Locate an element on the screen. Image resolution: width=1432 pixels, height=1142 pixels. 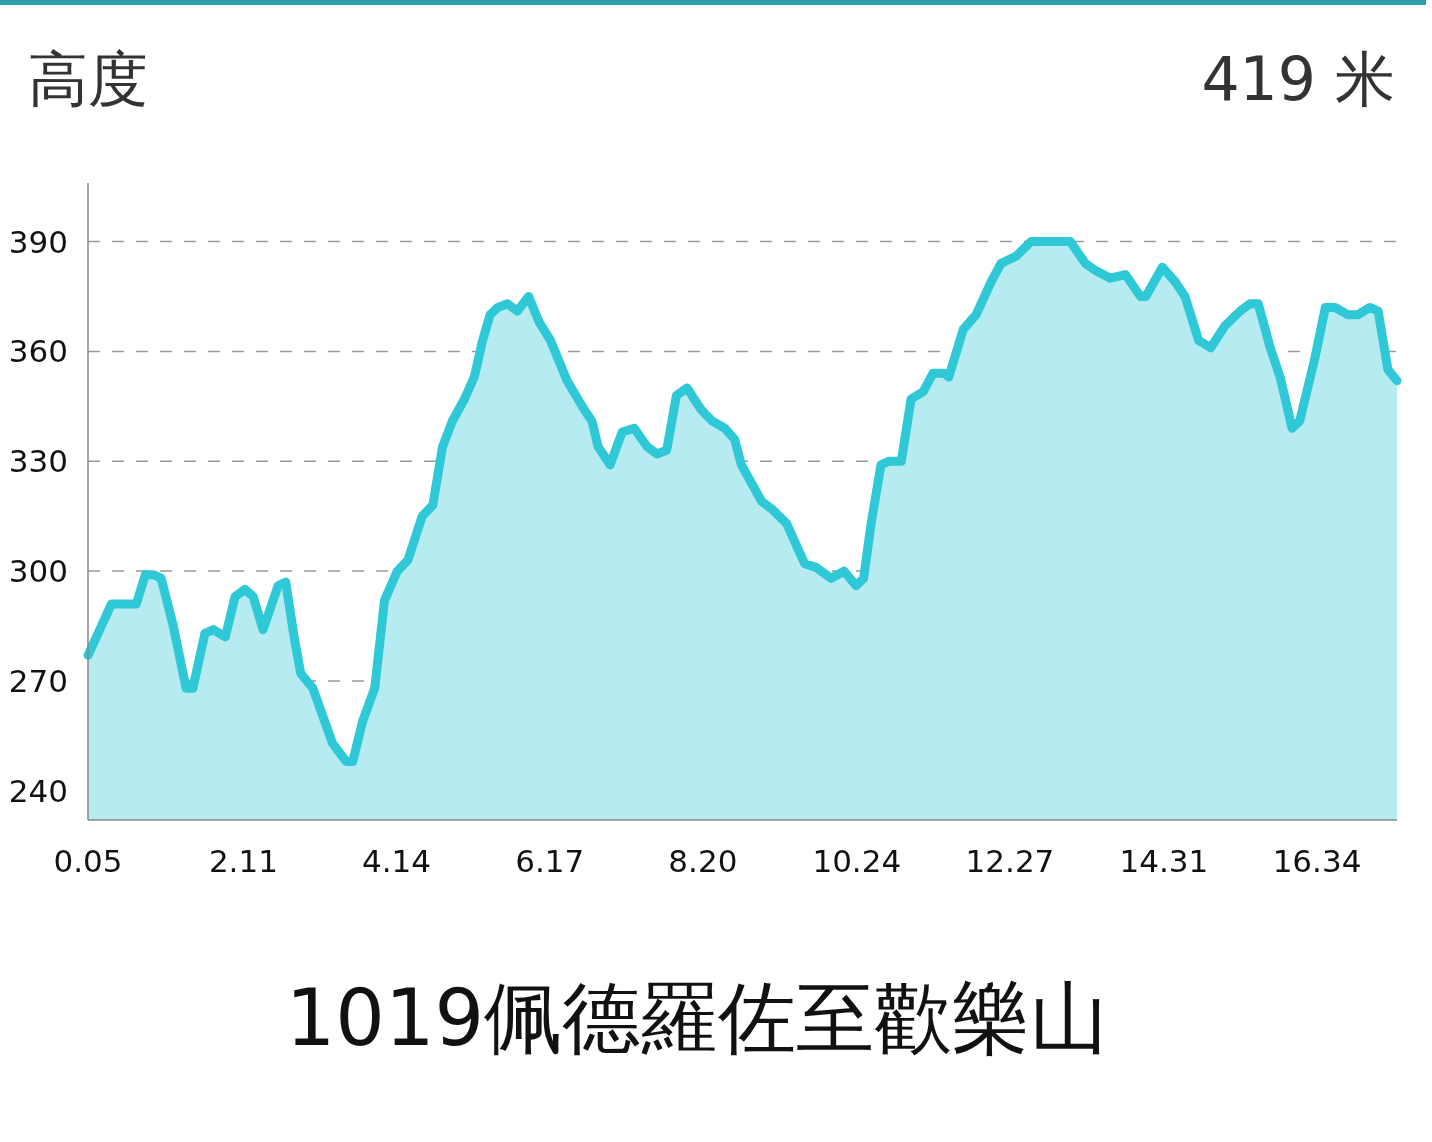
y-tick-label: 390 is located at coordinates (38, 241).